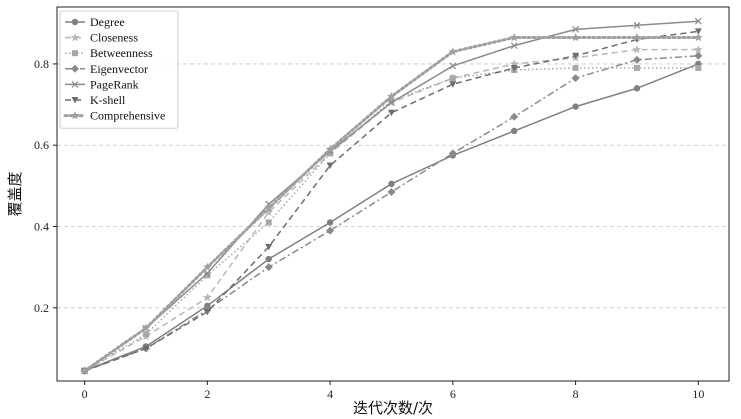  Describe the element at coordinates (85, 394) in the screenshot. I see `x-tick-label: 0` at that location.